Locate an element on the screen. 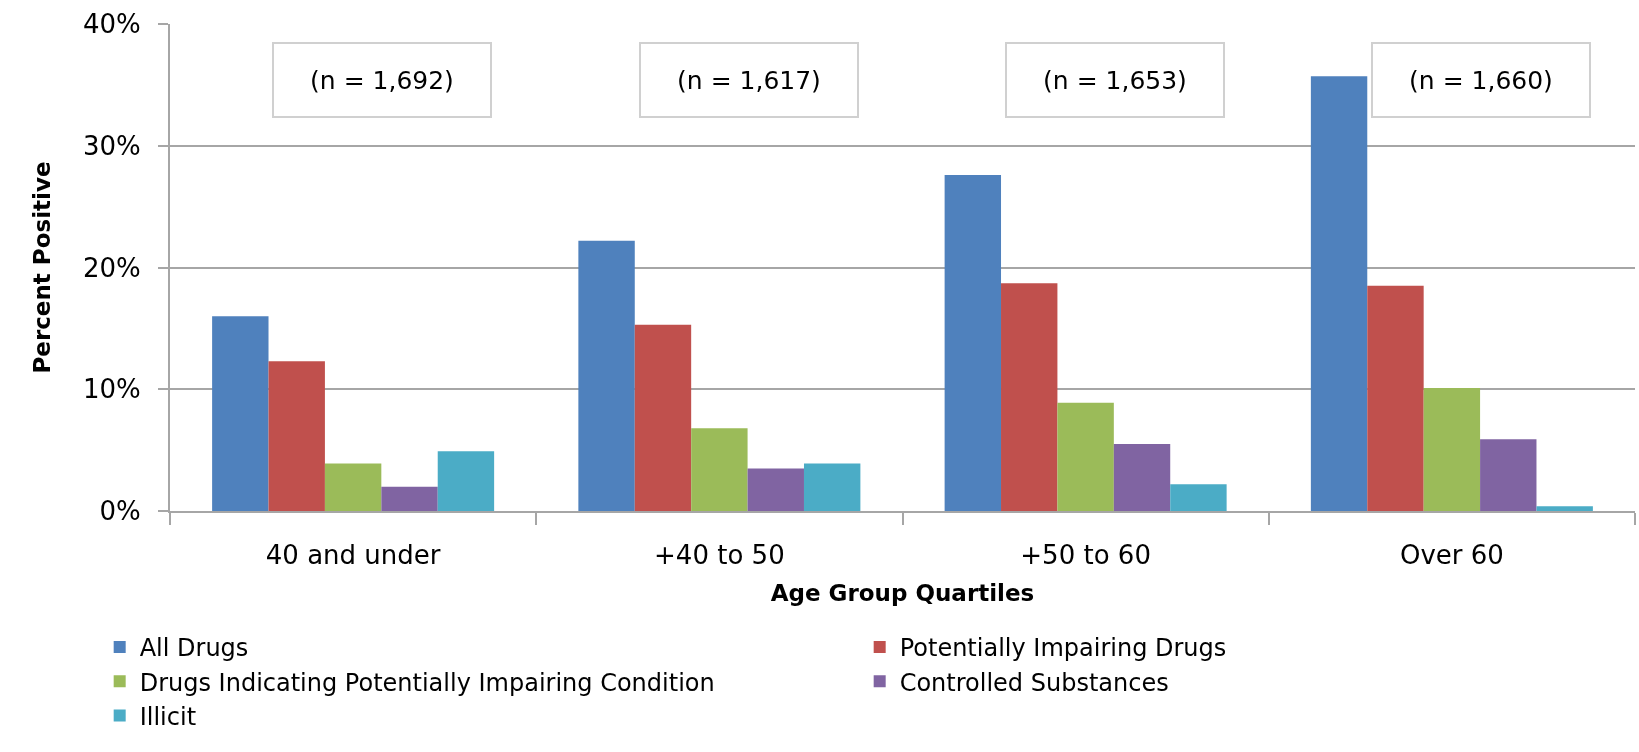 This screenshot has height=752, width=1639. y-tick-label: 10% is located at coordinates (112, 389).